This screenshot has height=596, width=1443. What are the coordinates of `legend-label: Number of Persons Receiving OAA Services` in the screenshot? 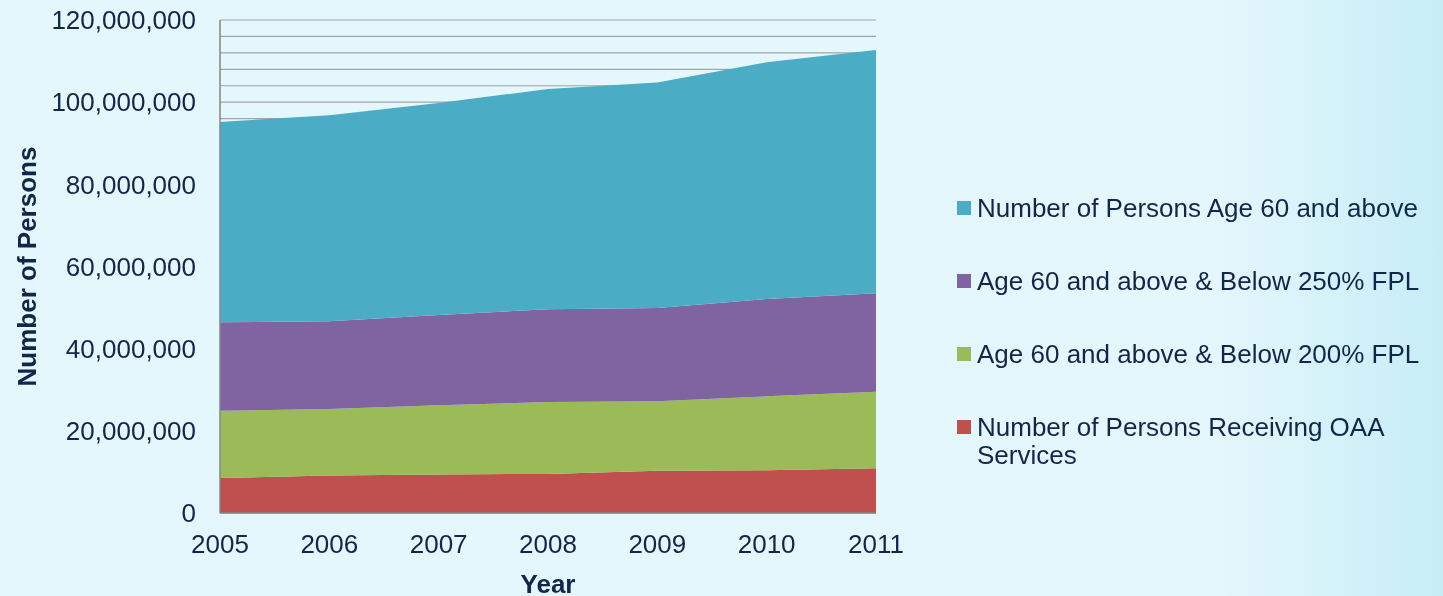 It's located at (1181, 441).